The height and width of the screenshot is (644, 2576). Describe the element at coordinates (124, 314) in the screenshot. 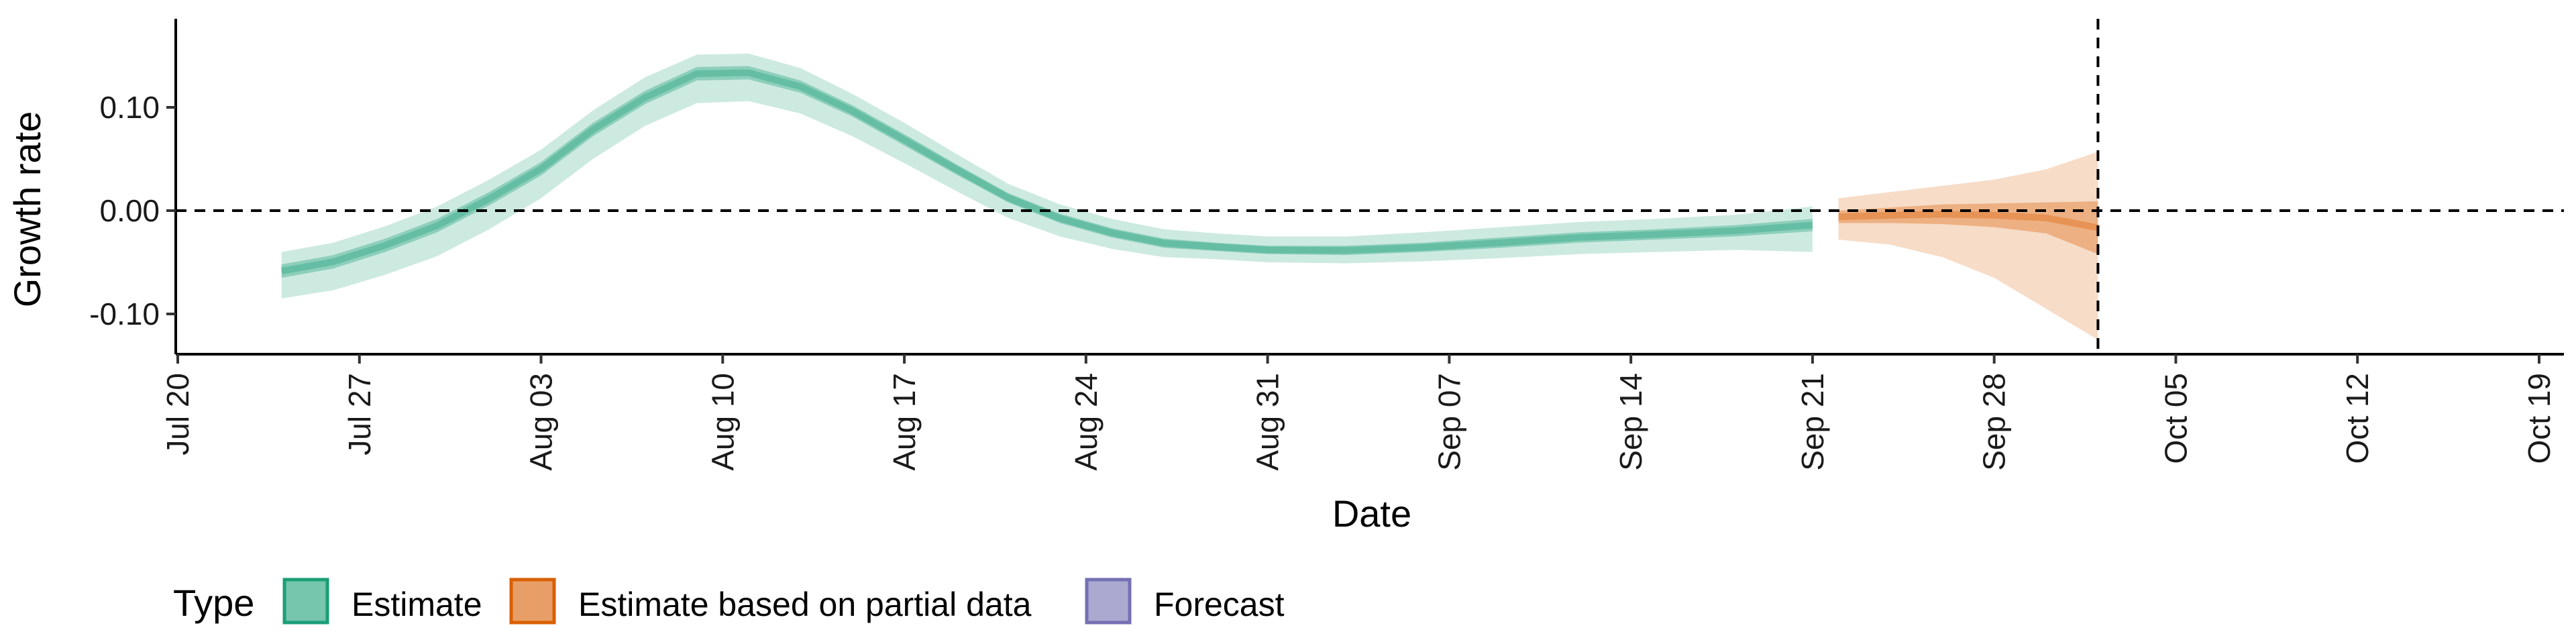

I see `y-tick-label: -0.10` at that location.